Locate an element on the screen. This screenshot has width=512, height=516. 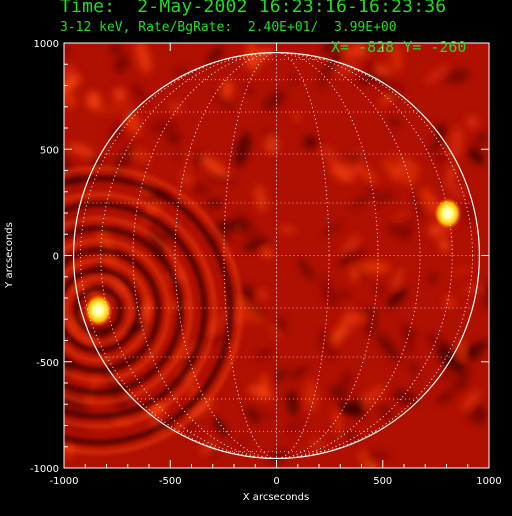
time-range: 16:23:16-16:23:36 is located at coordinates (353, 8).